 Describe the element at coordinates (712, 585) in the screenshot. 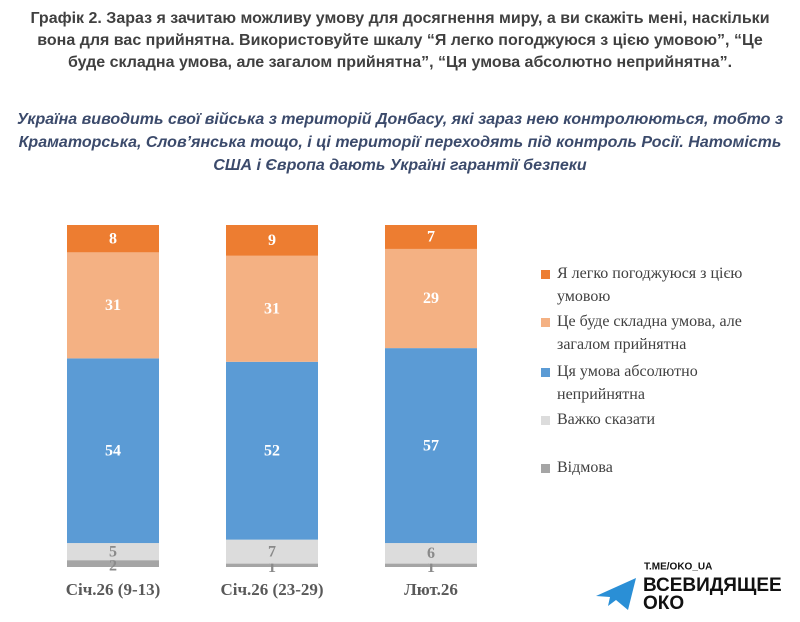

I see `watermark-brand: ВСЕВИДЯЩЕЕ` at that location.